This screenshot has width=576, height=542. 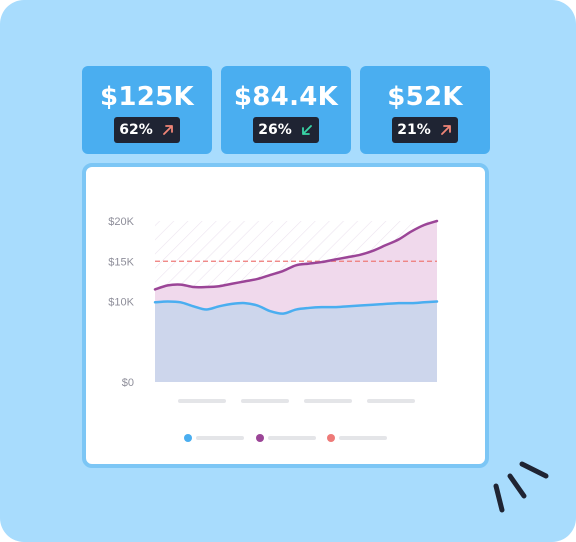 I want to click on kpi-change-badge: 62%, so click(x=147, y=130).